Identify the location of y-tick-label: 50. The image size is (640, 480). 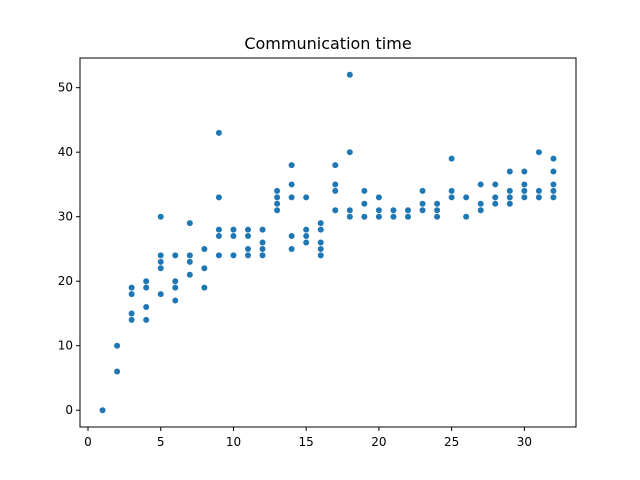
(65, 88).